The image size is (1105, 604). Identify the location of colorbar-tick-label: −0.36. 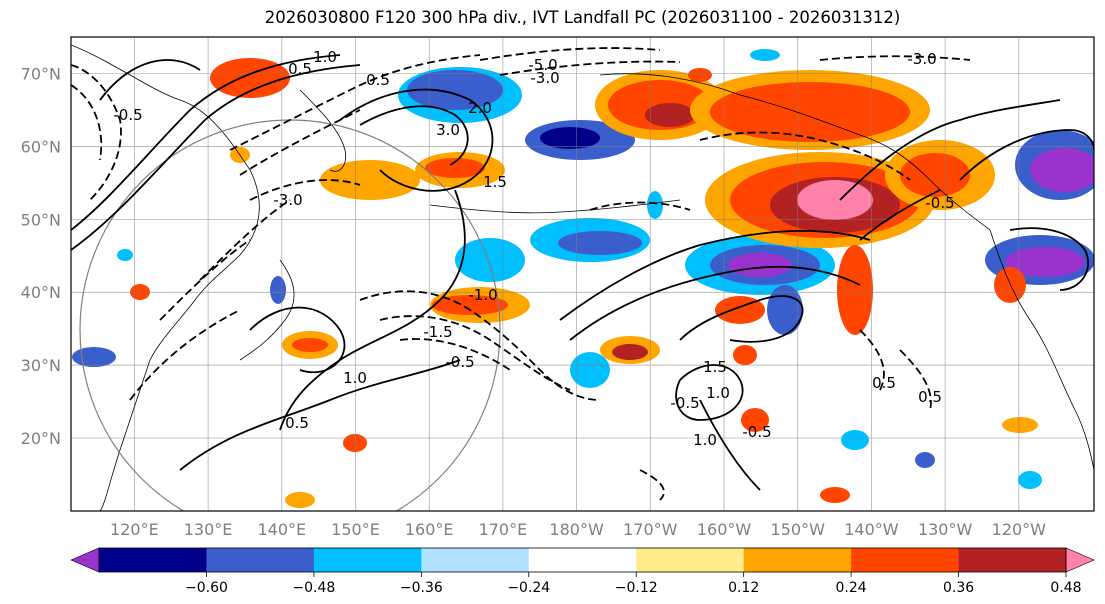
(421, 588).